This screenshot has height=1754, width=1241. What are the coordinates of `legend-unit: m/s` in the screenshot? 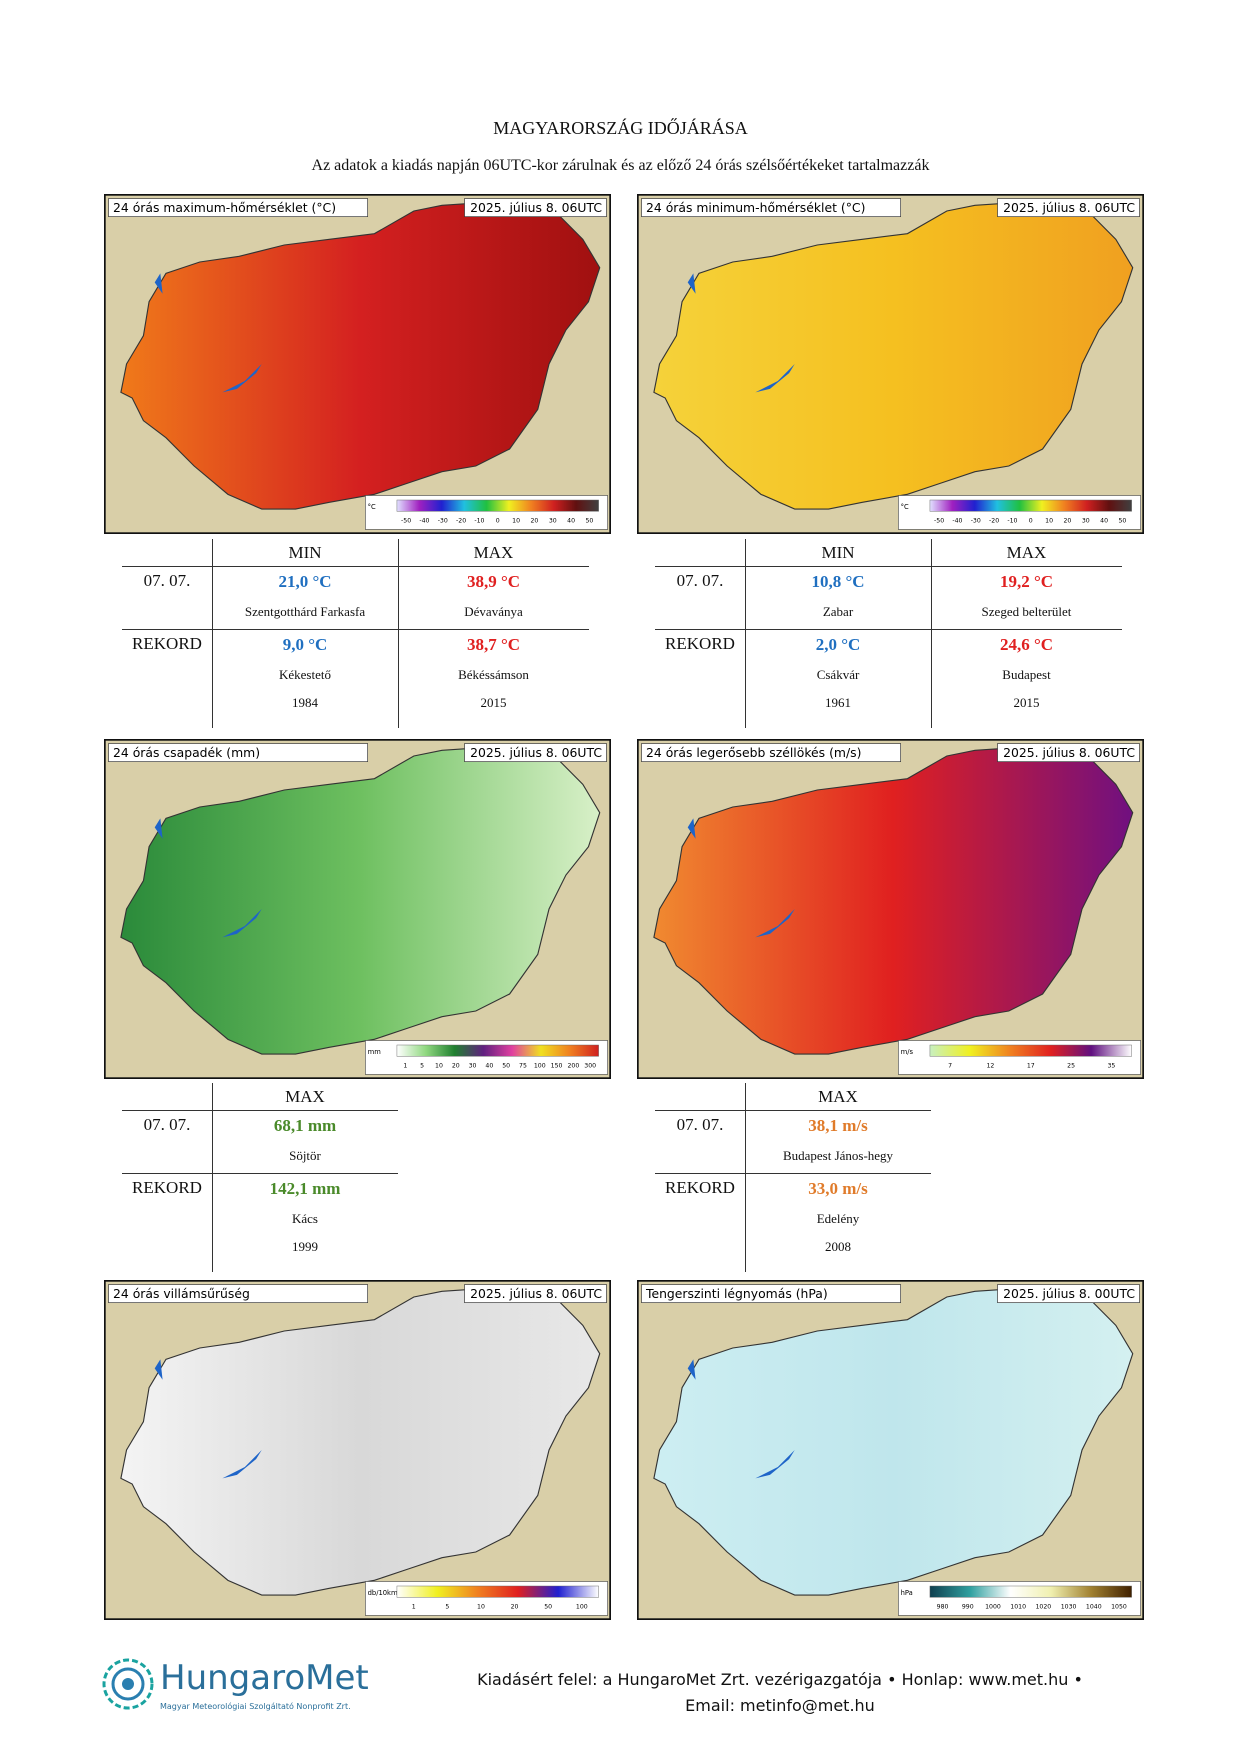 It's located at (907, 1052).